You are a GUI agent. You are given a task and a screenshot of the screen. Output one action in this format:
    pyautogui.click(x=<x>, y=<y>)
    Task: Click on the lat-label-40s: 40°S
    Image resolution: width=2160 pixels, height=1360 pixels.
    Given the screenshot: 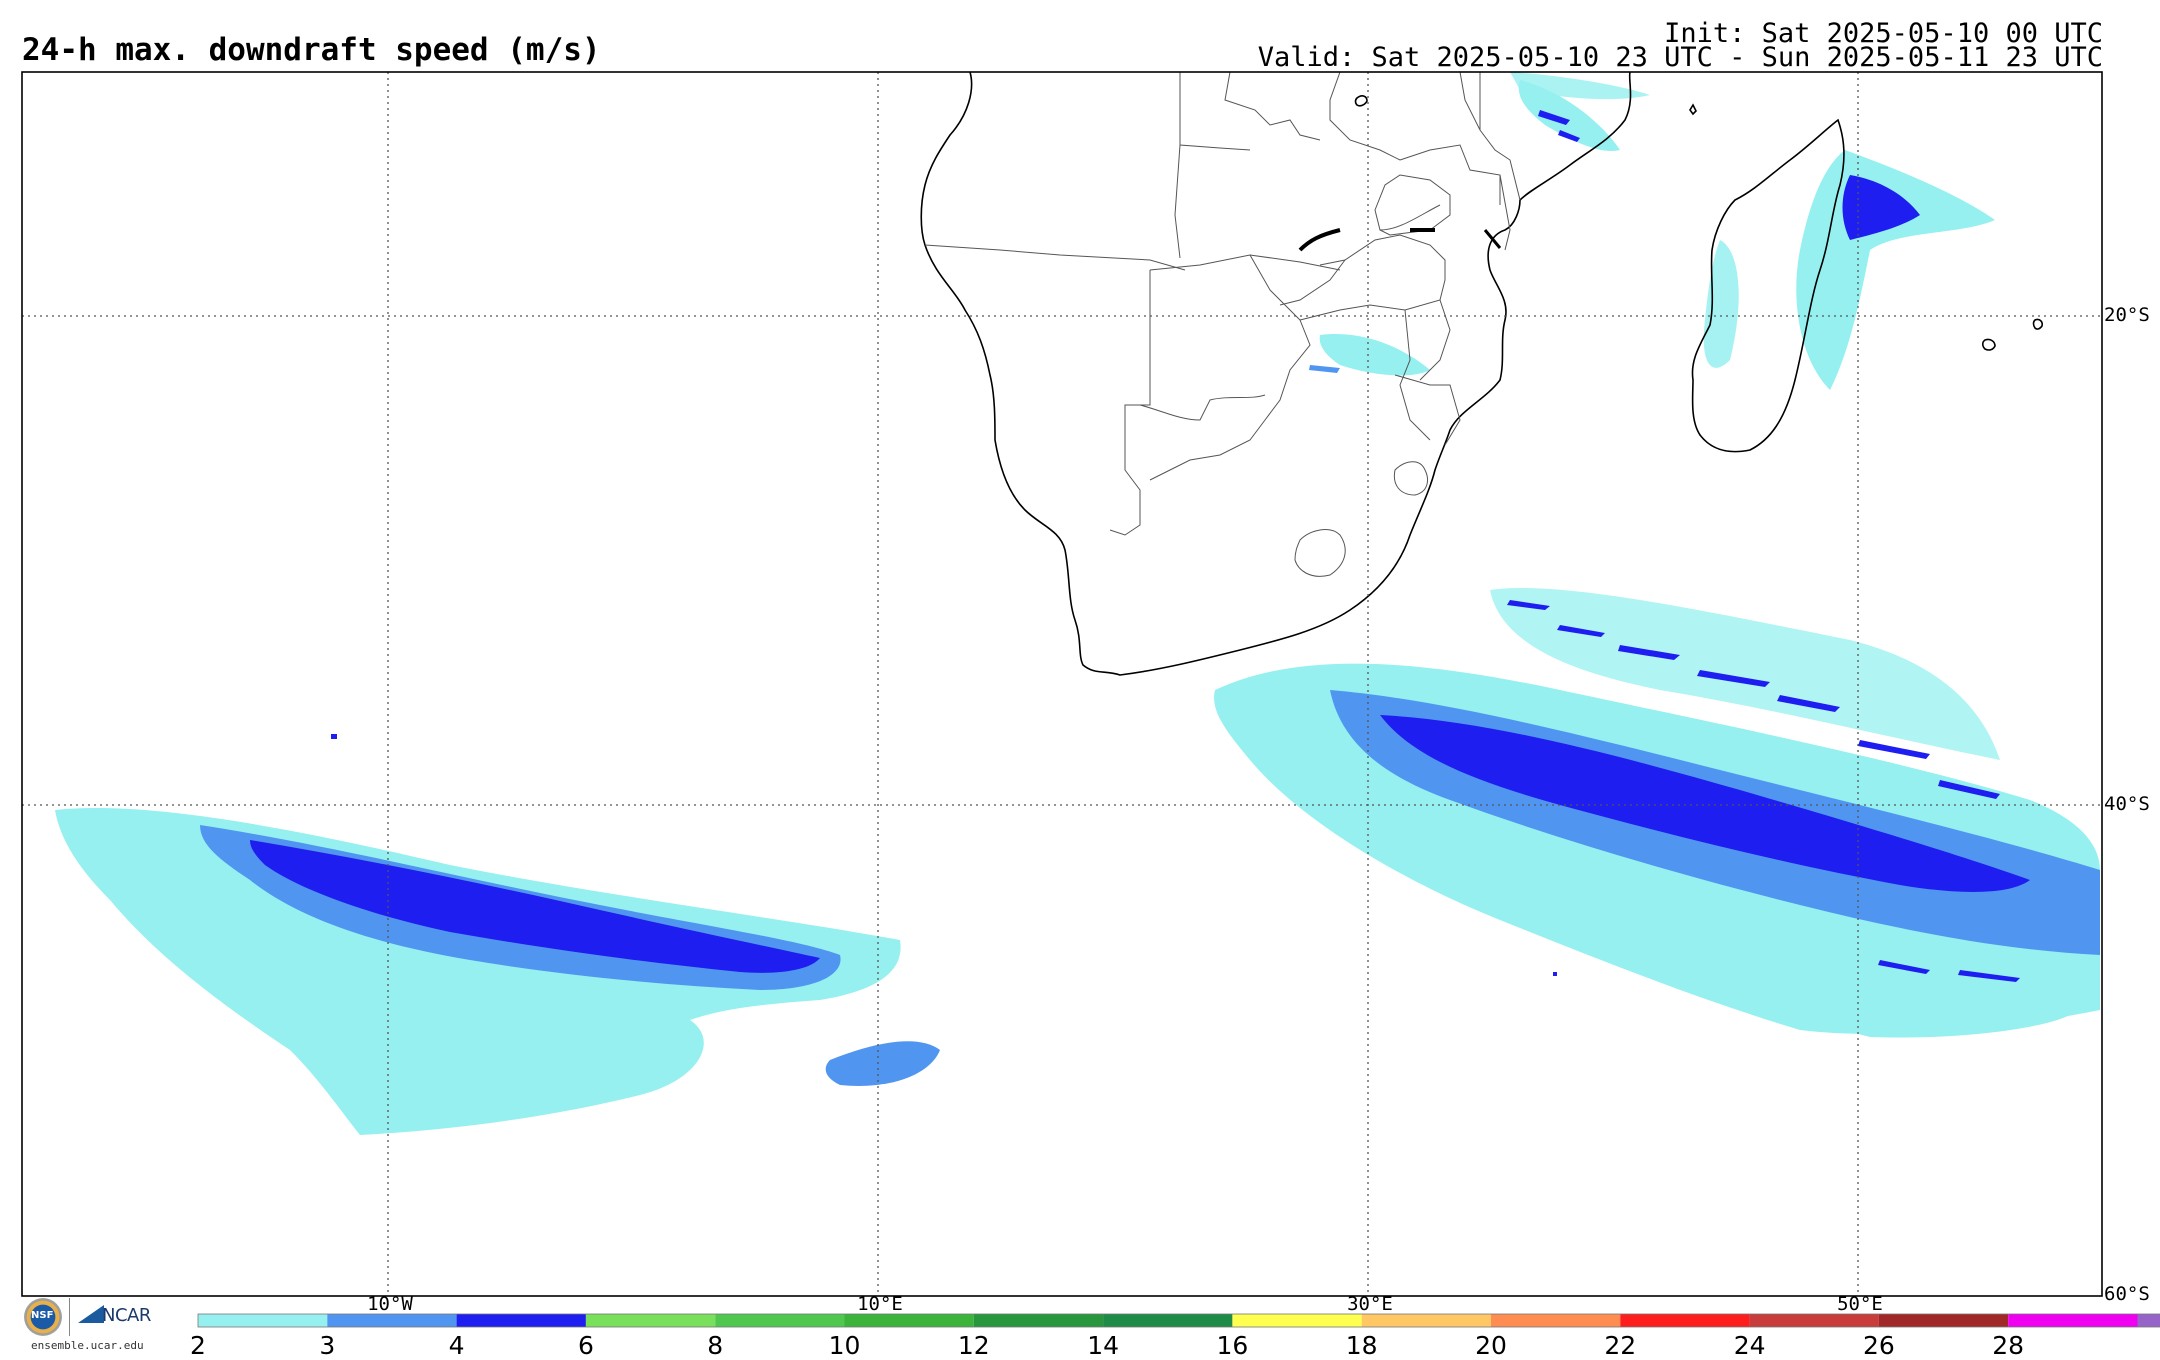 What is the action you would take?
    pyautogui.click(x=2127, y=804)
    